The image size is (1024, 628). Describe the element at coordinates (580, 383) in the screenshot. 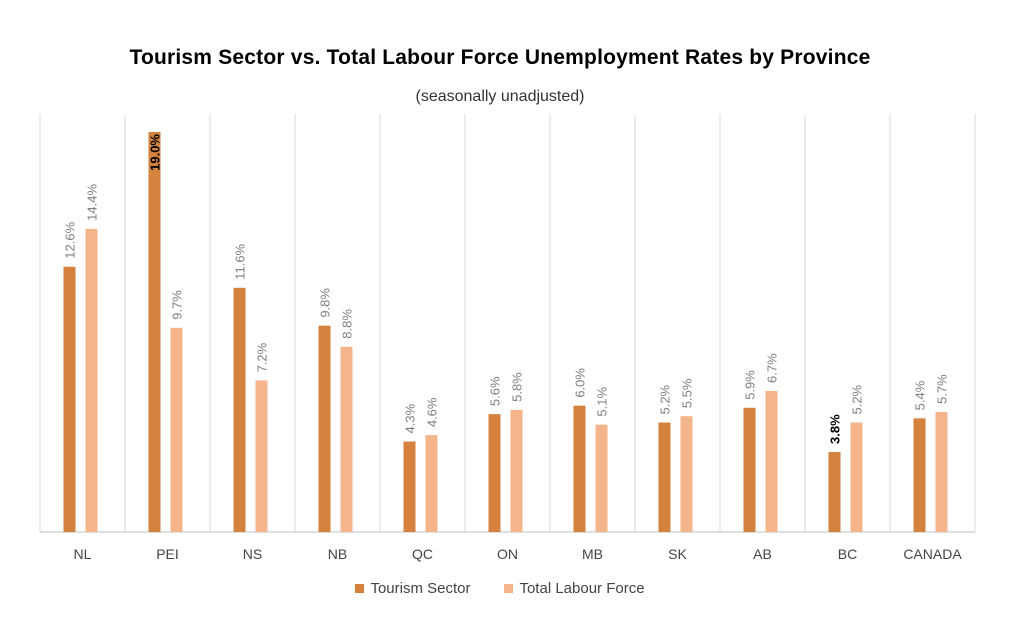

I see `data-label: 6.0%` at that location.